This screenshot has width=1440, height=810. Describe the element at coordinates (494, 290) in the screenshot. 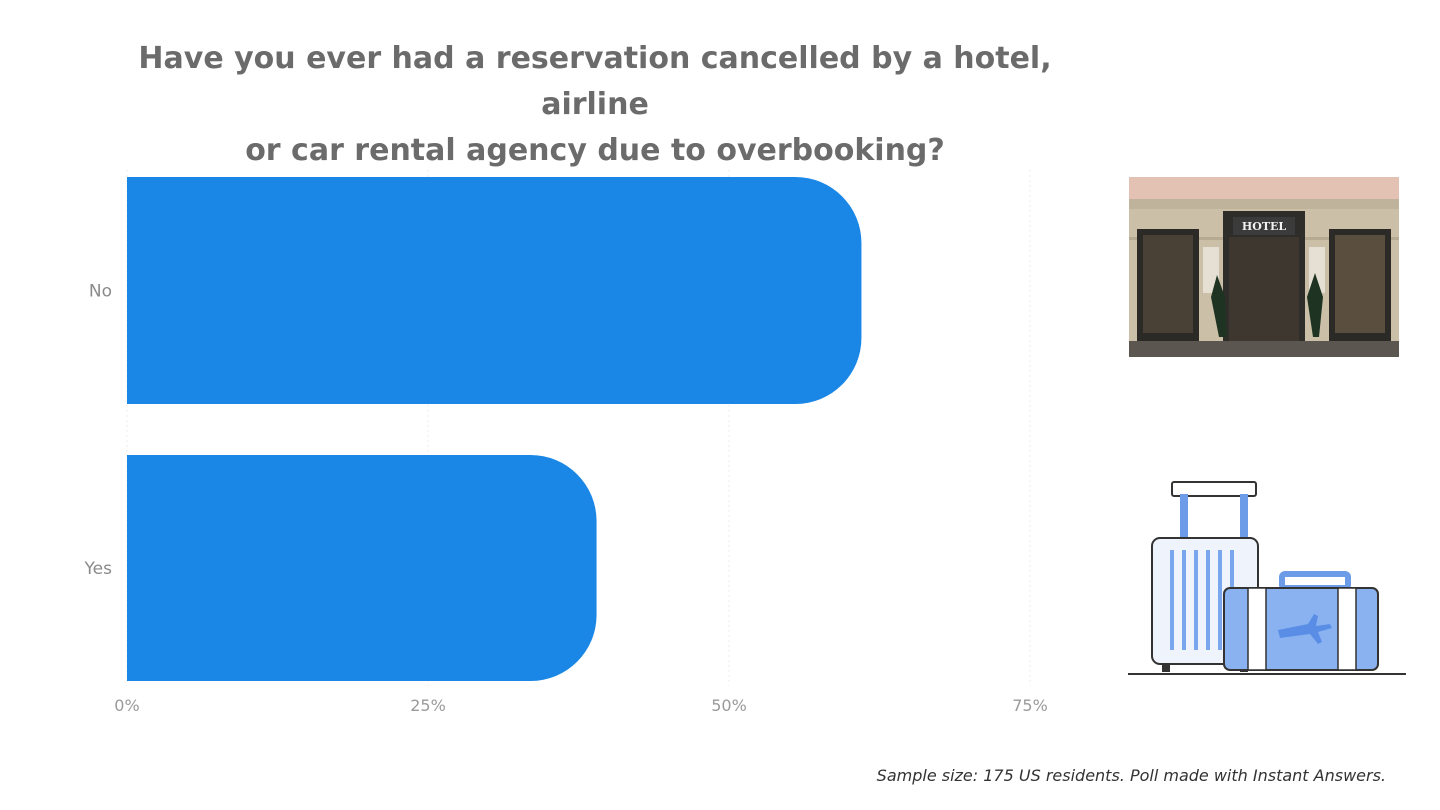

I see `bar-no` at that location.